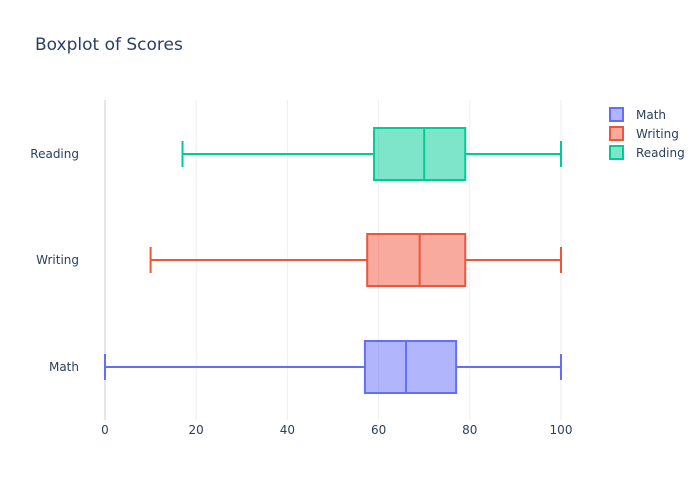  Describe the element at coordinates (287, 430) in the screenshot. I see `x-tick-label: 40` at that location.